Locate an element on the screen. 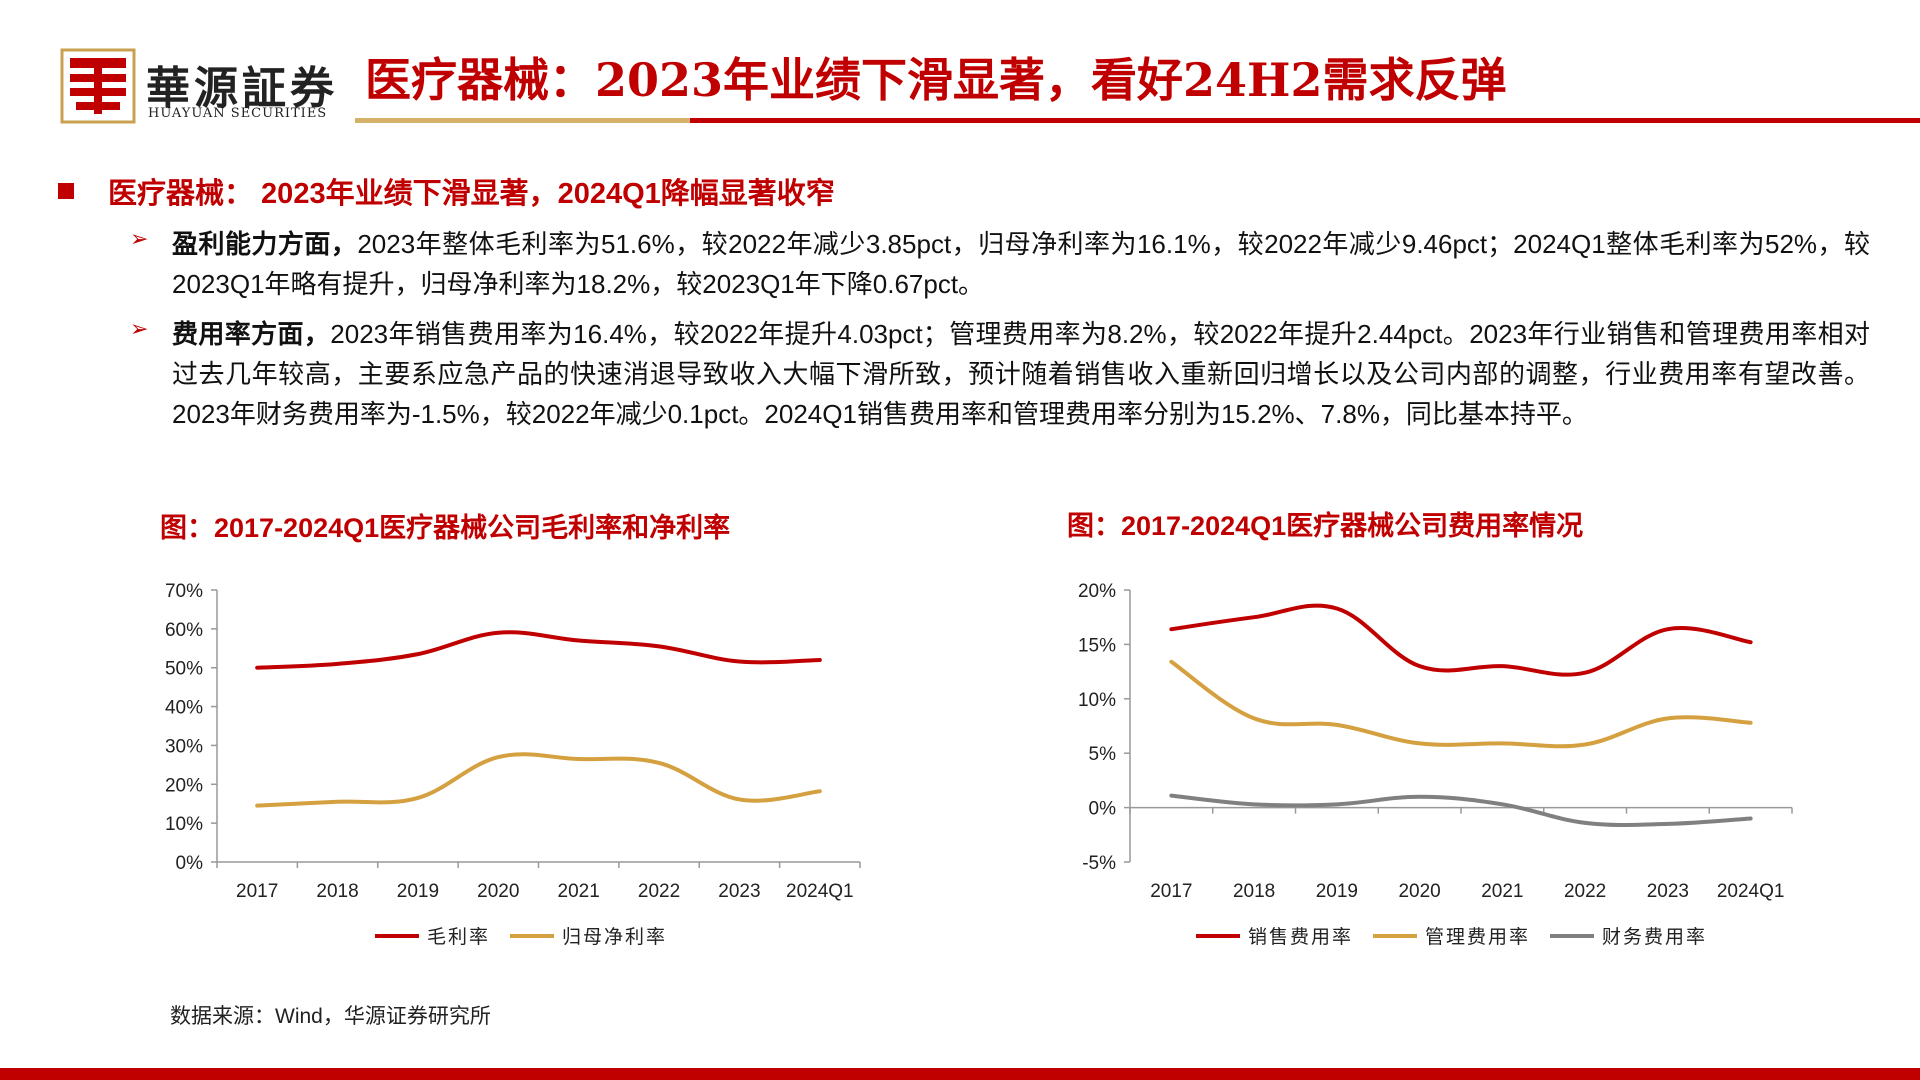 Image resolution: width=1920 pixels, height=1080 pixels. legend-label: 财务费用率 is located at coordinates (1654, 937).